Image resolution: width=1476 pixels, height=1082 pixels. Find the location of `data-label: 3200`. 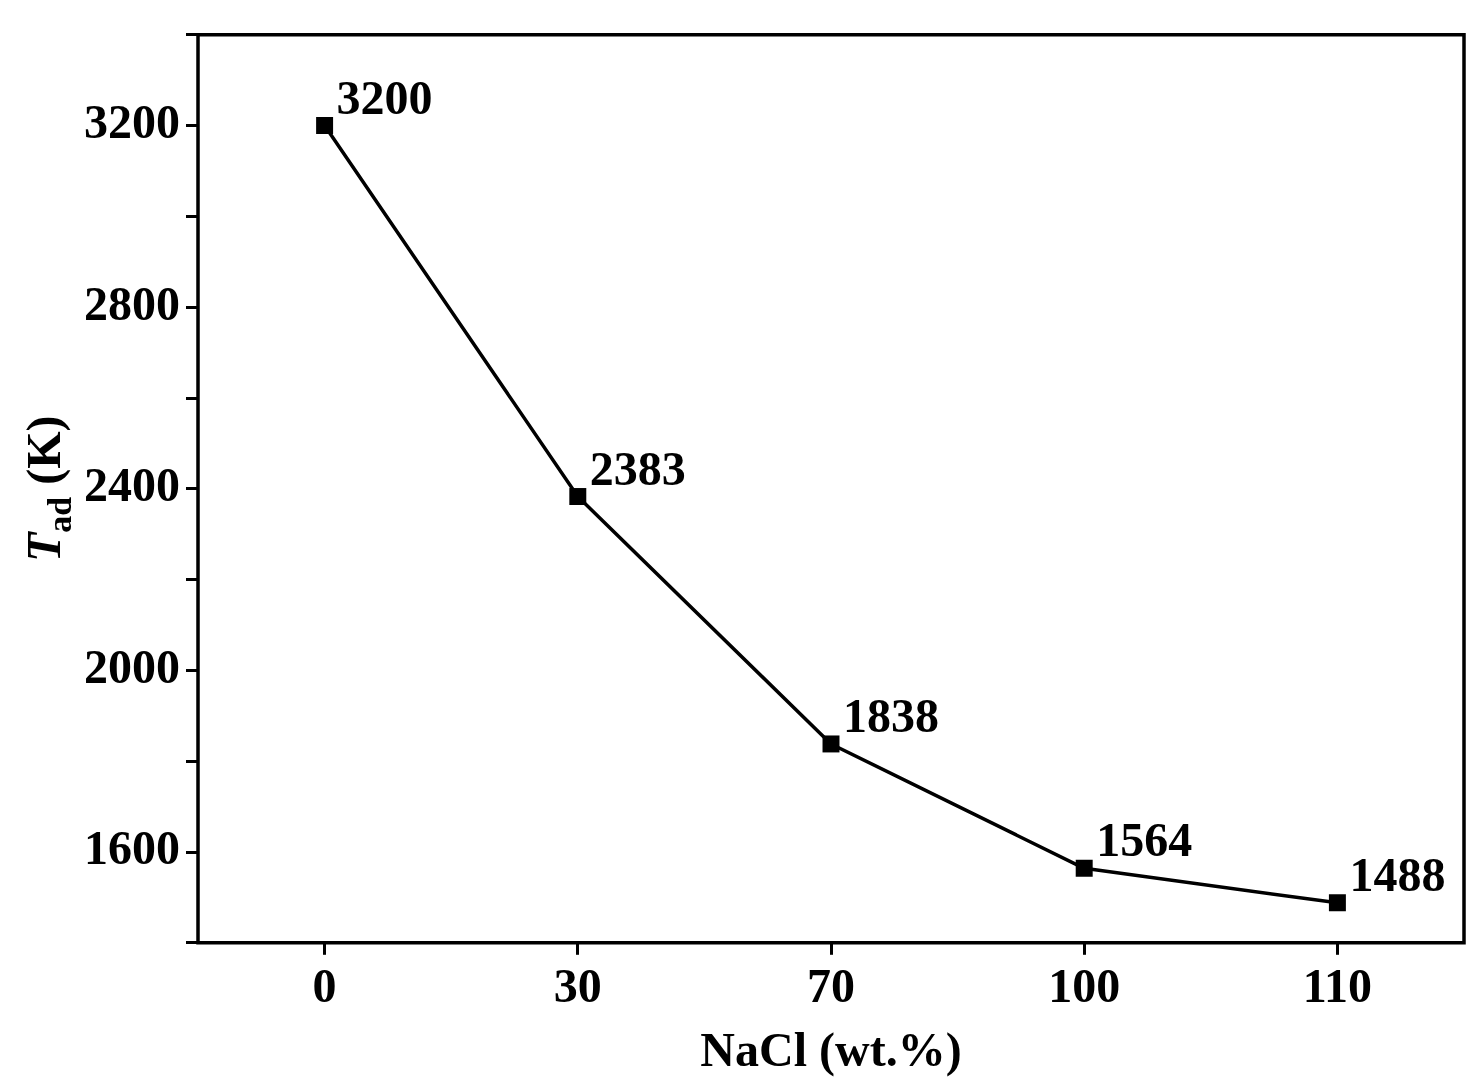

data-label: 3200 is located at coordinates (384, 97).